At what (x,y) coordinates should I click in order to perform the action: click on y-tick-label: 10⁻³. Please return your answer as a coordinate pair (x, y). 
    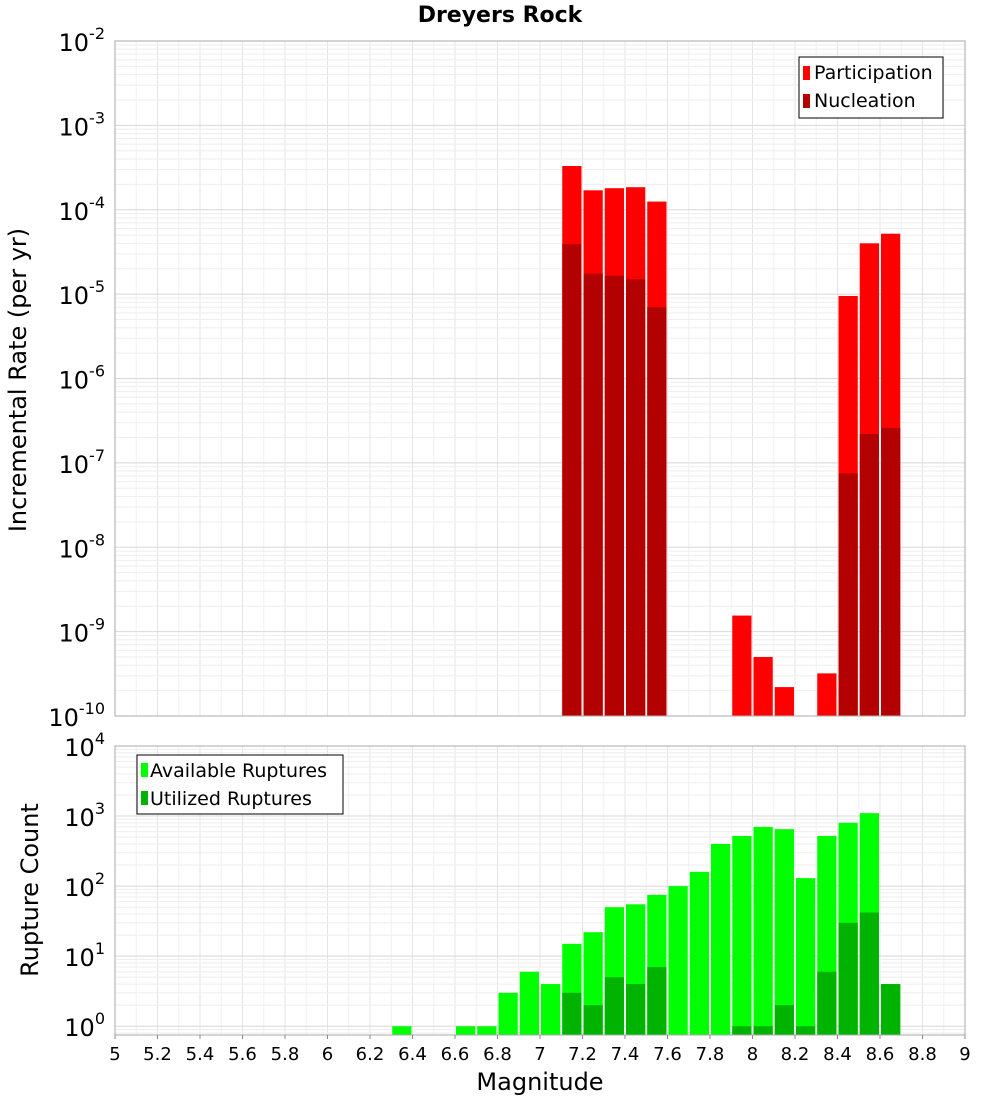
    Looking at the image, I should click on (82, 124).